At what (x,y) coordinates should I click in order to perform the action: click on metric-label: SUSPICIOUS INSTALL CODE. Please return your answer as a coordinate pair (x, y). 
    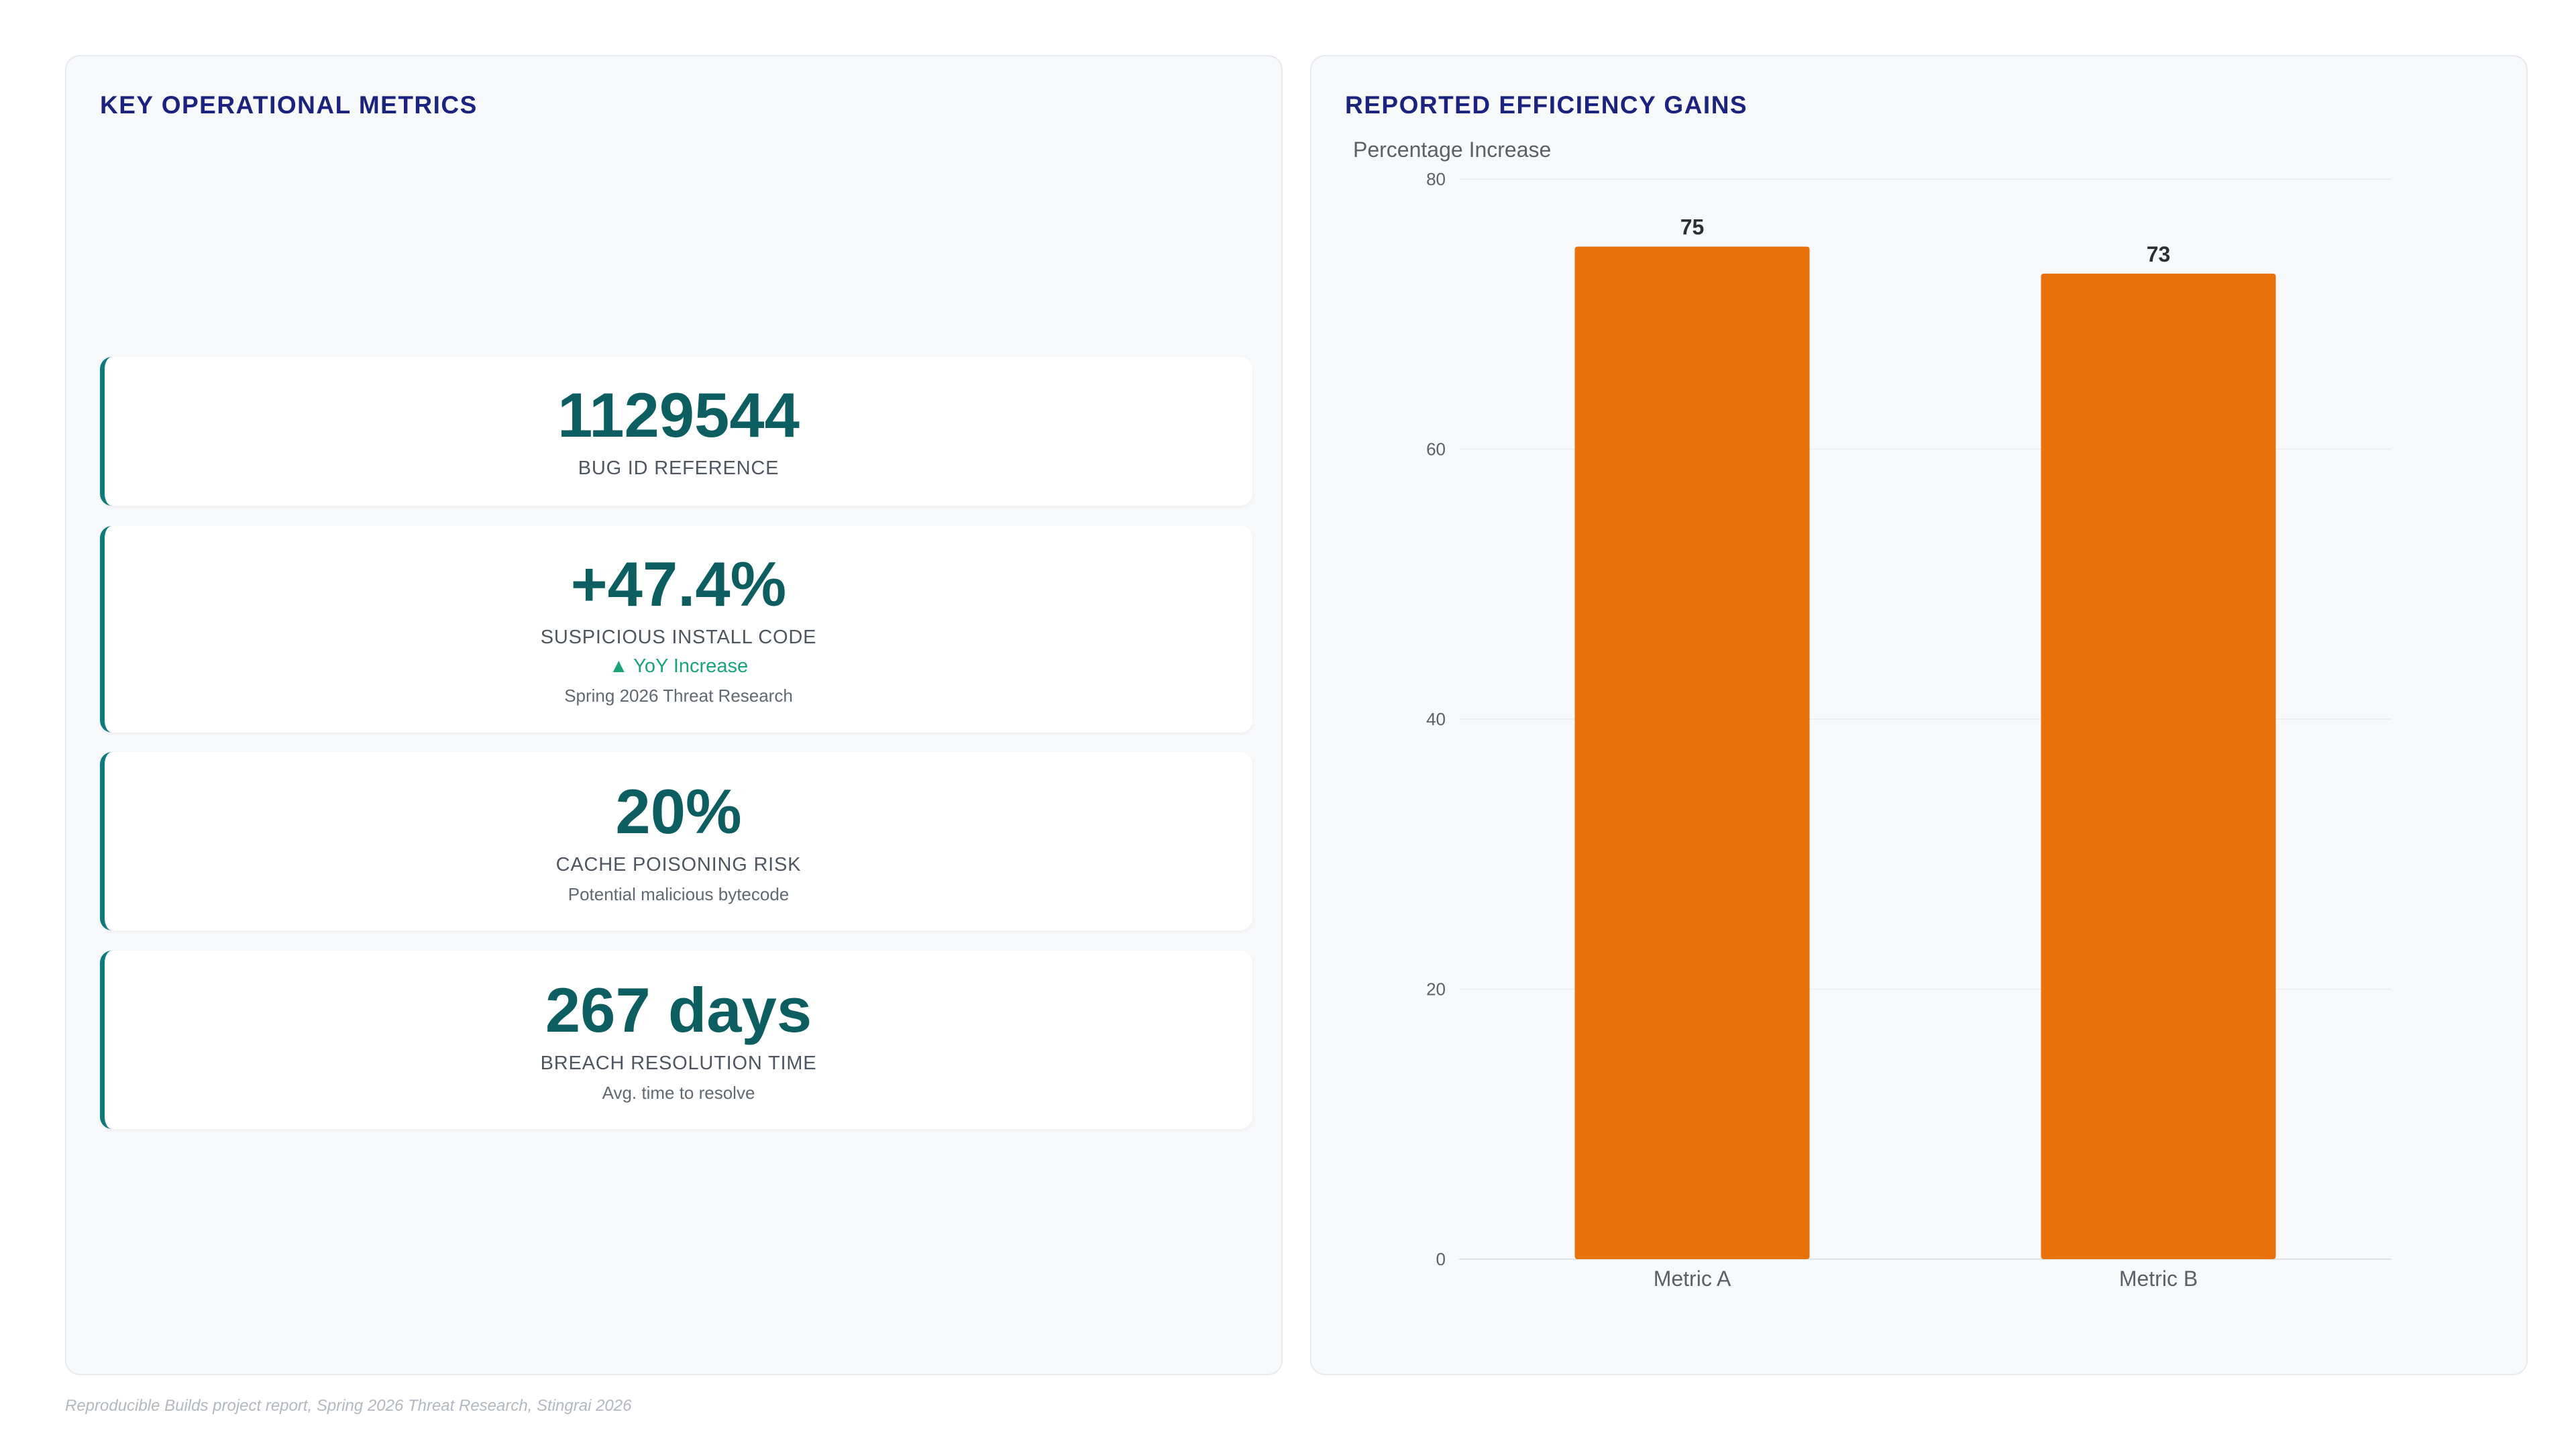
    Looking at the image, I should click on (678, 637).